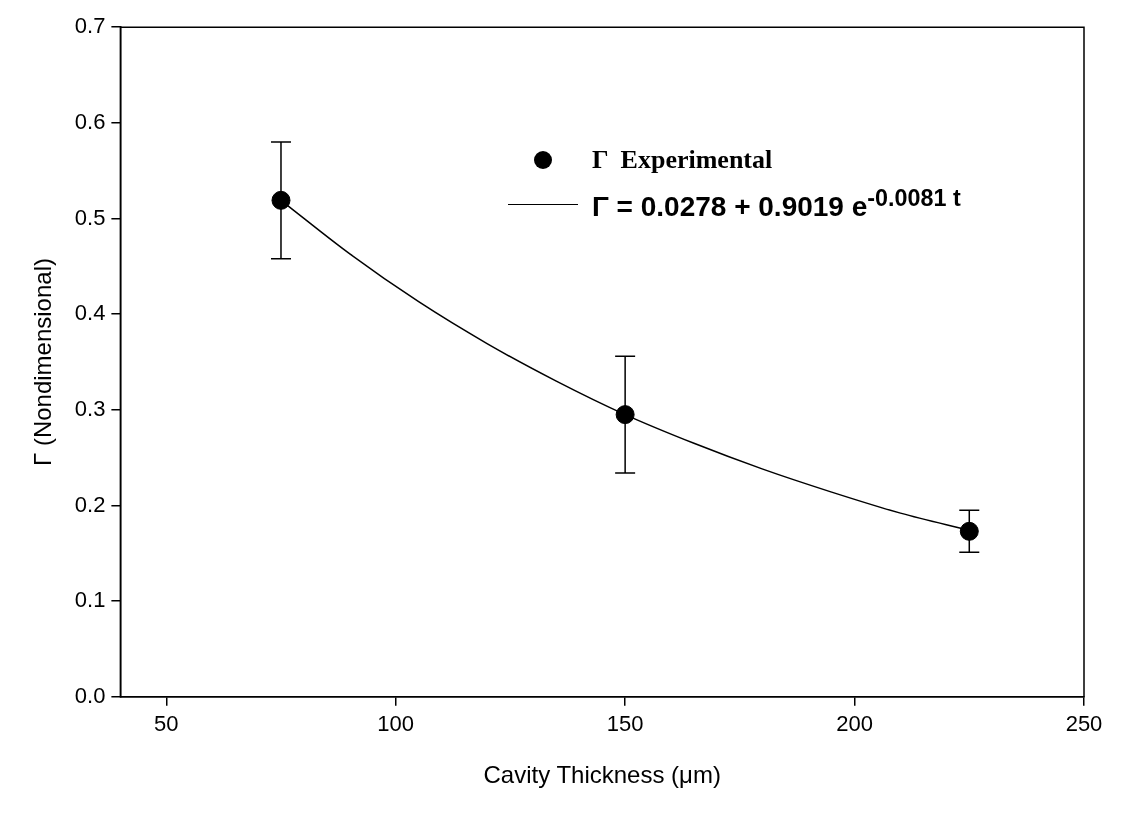  Describe the element at coordinates (166, 724) in the screenshot. I see `x-tick-label: 50` at that location.